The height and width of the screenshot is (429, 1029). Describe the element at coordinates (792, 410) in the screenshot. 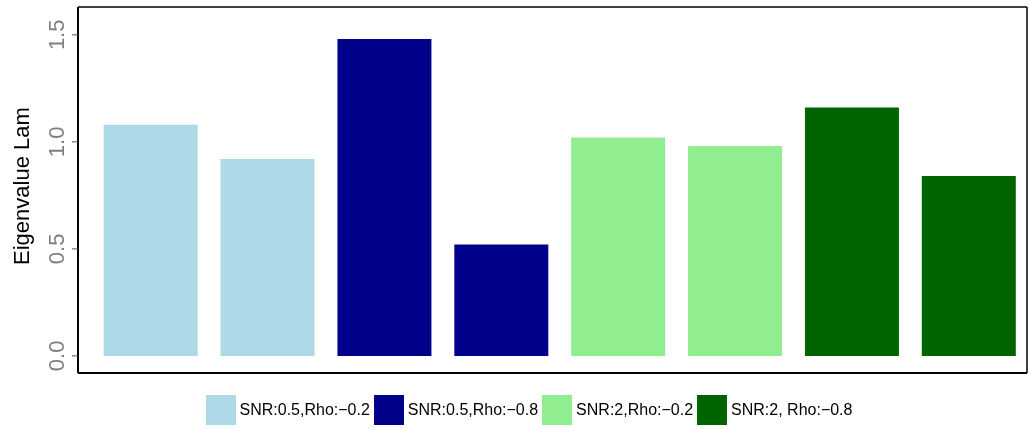

I see `legend-label: SNR:2, Rho:−0.8` at that location.